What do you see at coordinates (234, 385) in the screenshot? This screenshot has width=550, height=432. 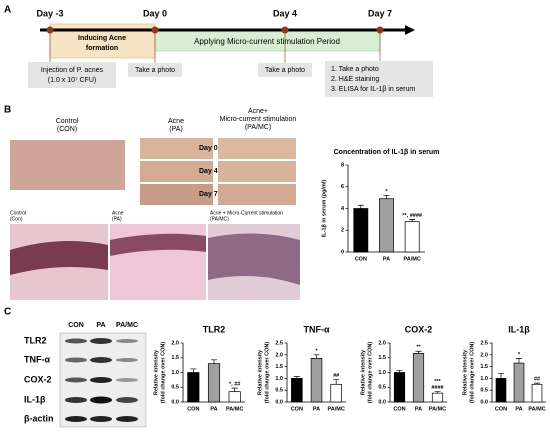 I see `significance-label: *, ##` at bounding box center [234, 385].